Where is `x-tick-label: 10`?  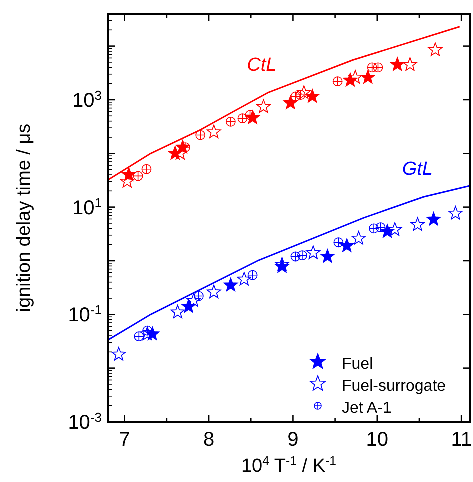 x-tick-label: 10 is located at coordinates (377, 440).